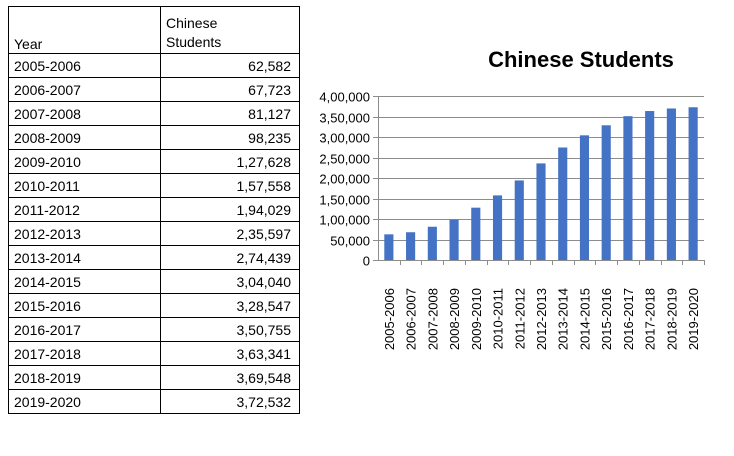 Image resolution: width=734 pixels, height=456 pixels. I want to click on students-cell: 3,72,532, so click(230, 401).